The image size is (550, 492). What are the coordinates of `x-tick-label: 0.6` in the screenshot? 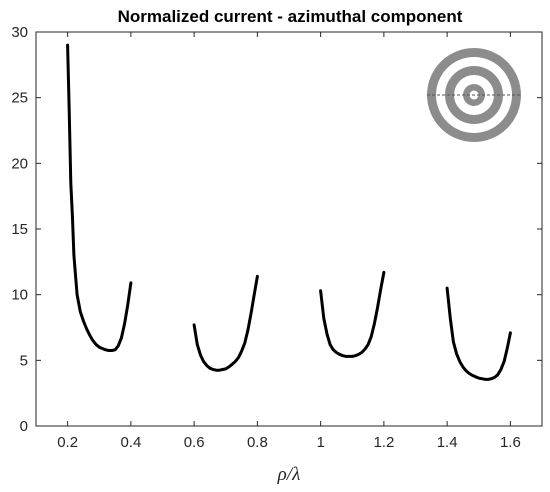 It's located at (194, 442).